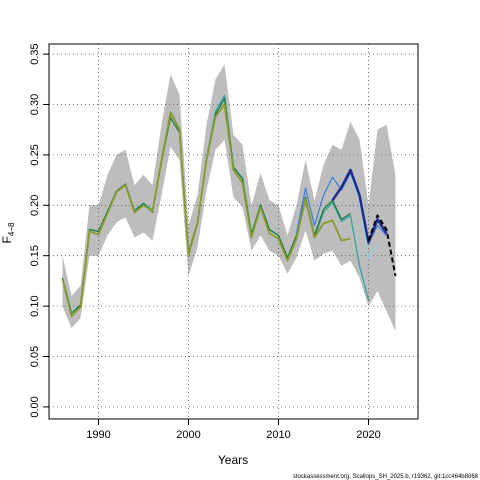  Describe the element at coordinates (35, 205) in the screenshot. I see `y-tick-label: 0.20` at that location.